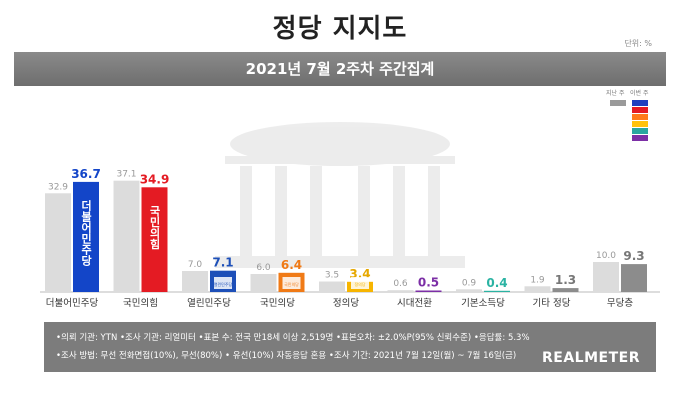 Image resolution: width=680 pixels, height=408 pixels. I want to click on category-labels: 더불어민주당 국민의힘 열린민주당 국민의당 정의당 시대전환 기본소득당 기타 정당 무당층, so click(340, 303).